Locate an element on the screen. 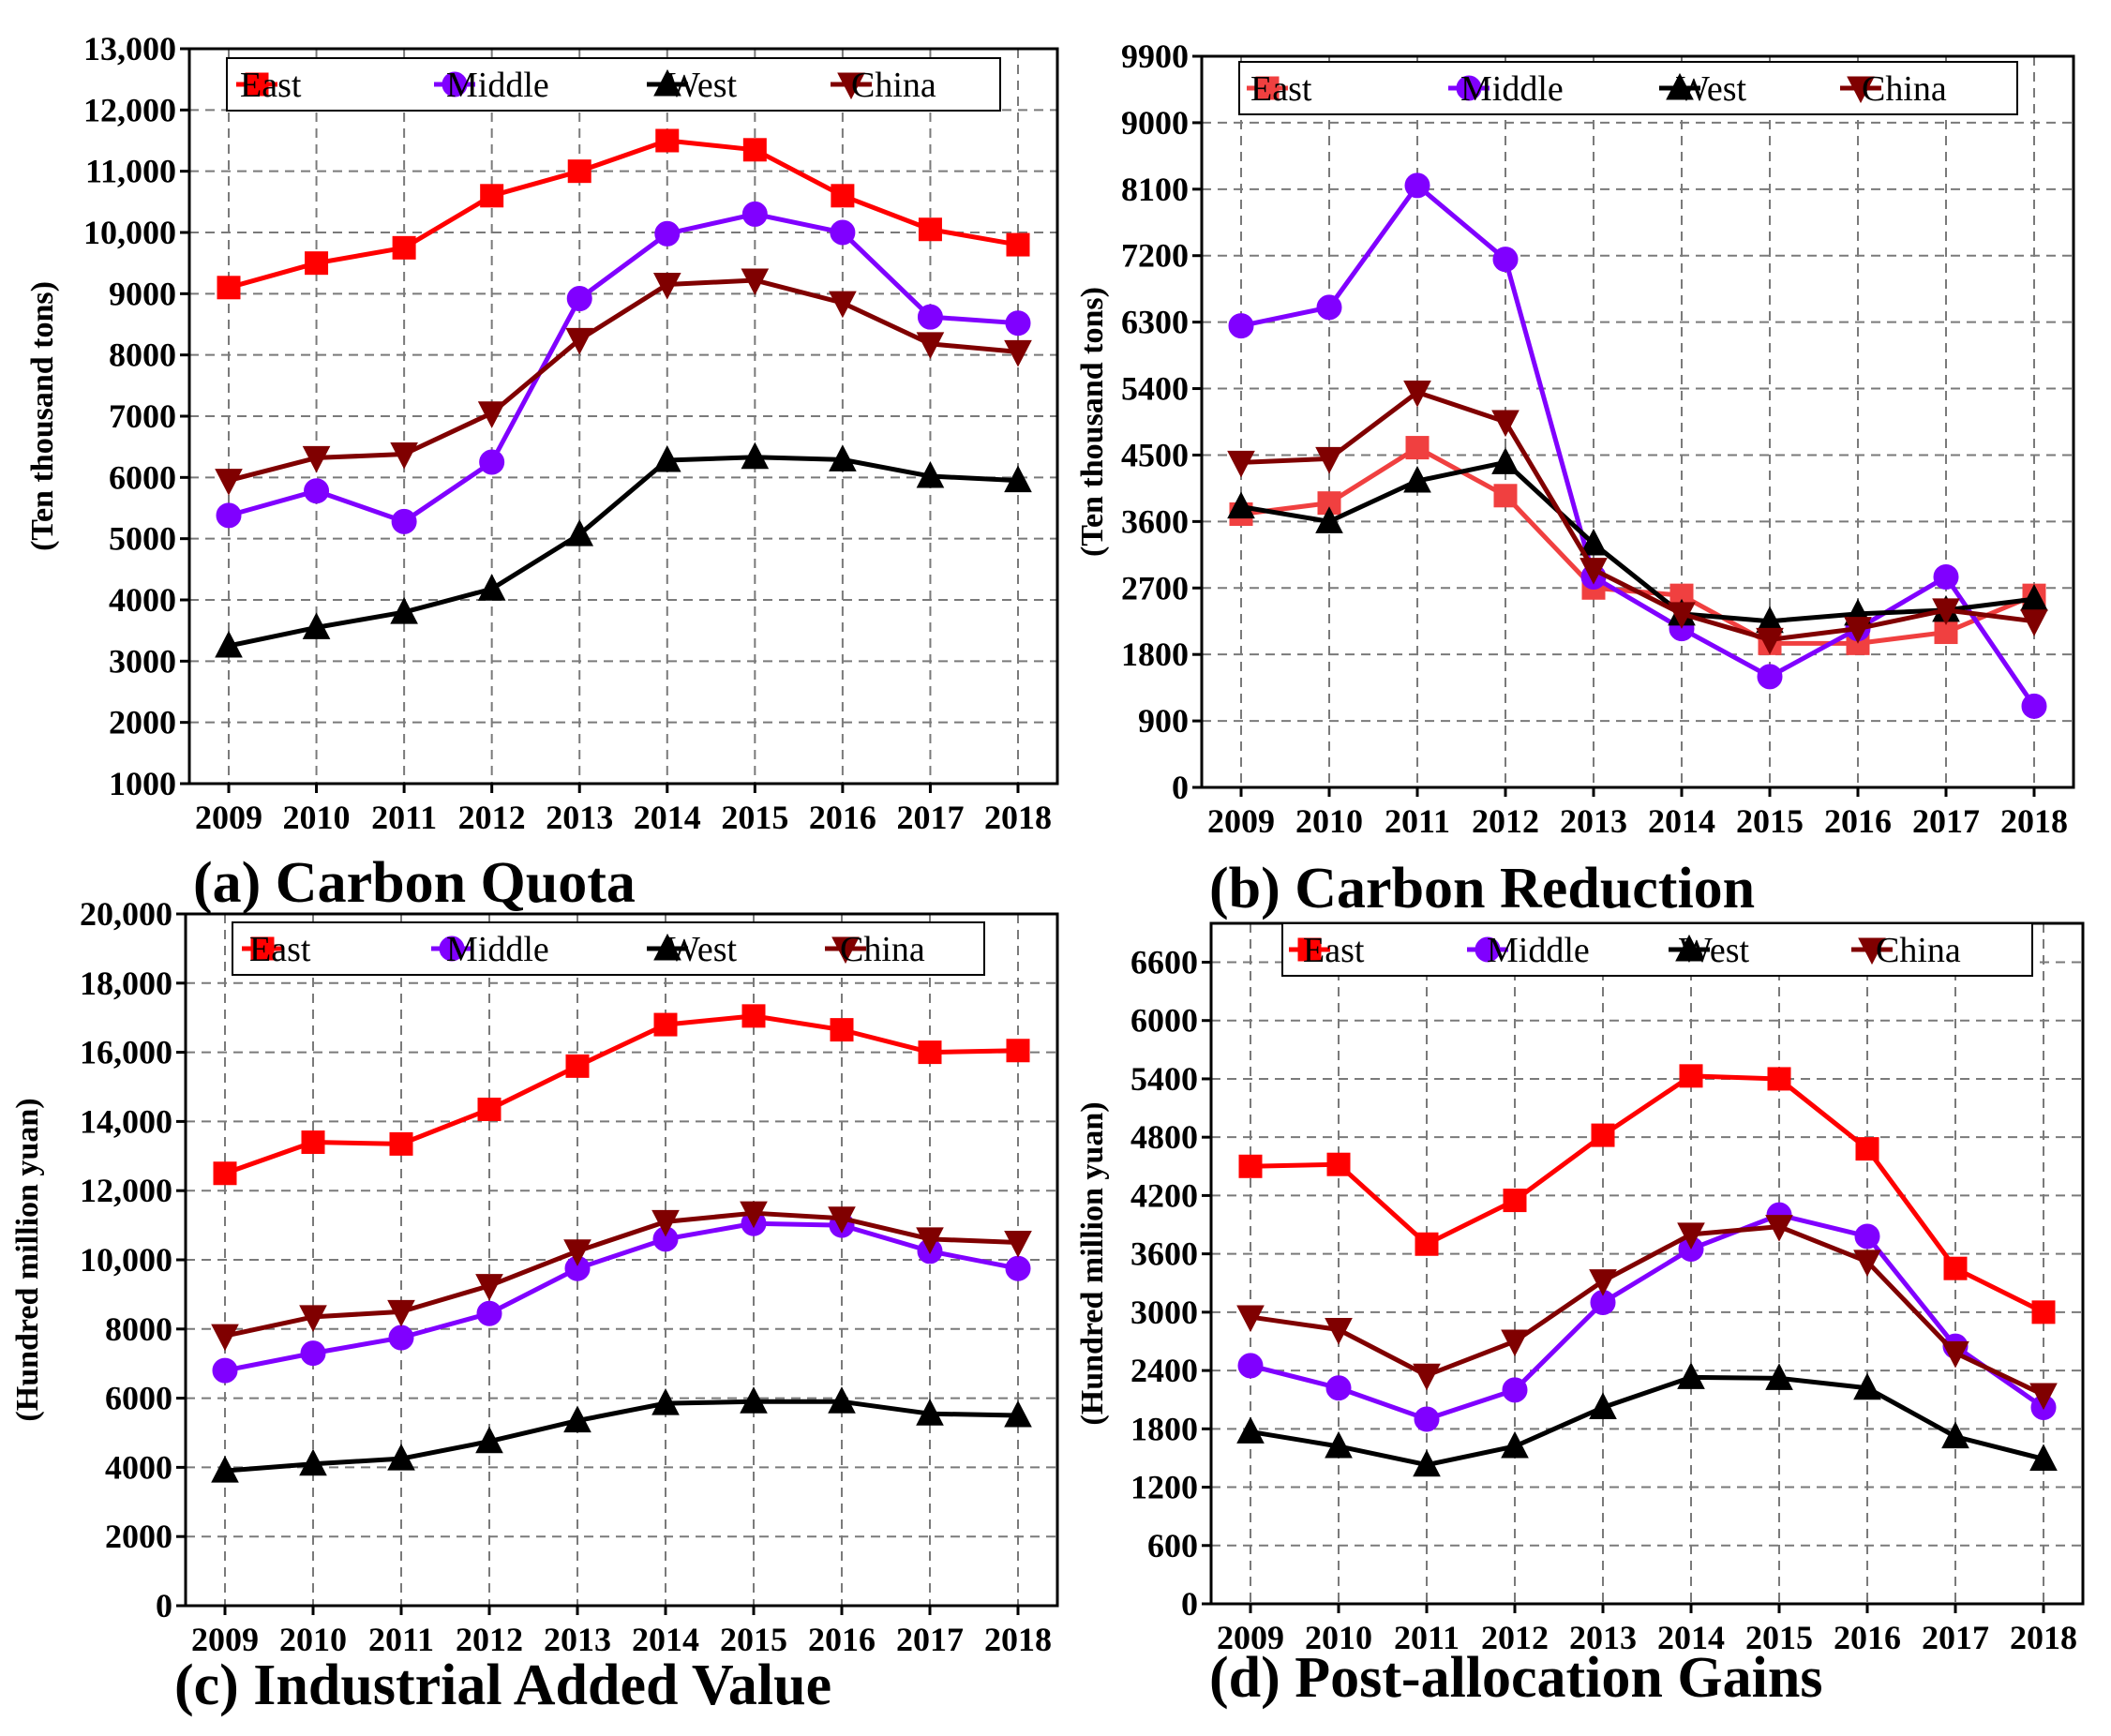  x-tick-label: 2017 is located at coordinates (1946, 821).